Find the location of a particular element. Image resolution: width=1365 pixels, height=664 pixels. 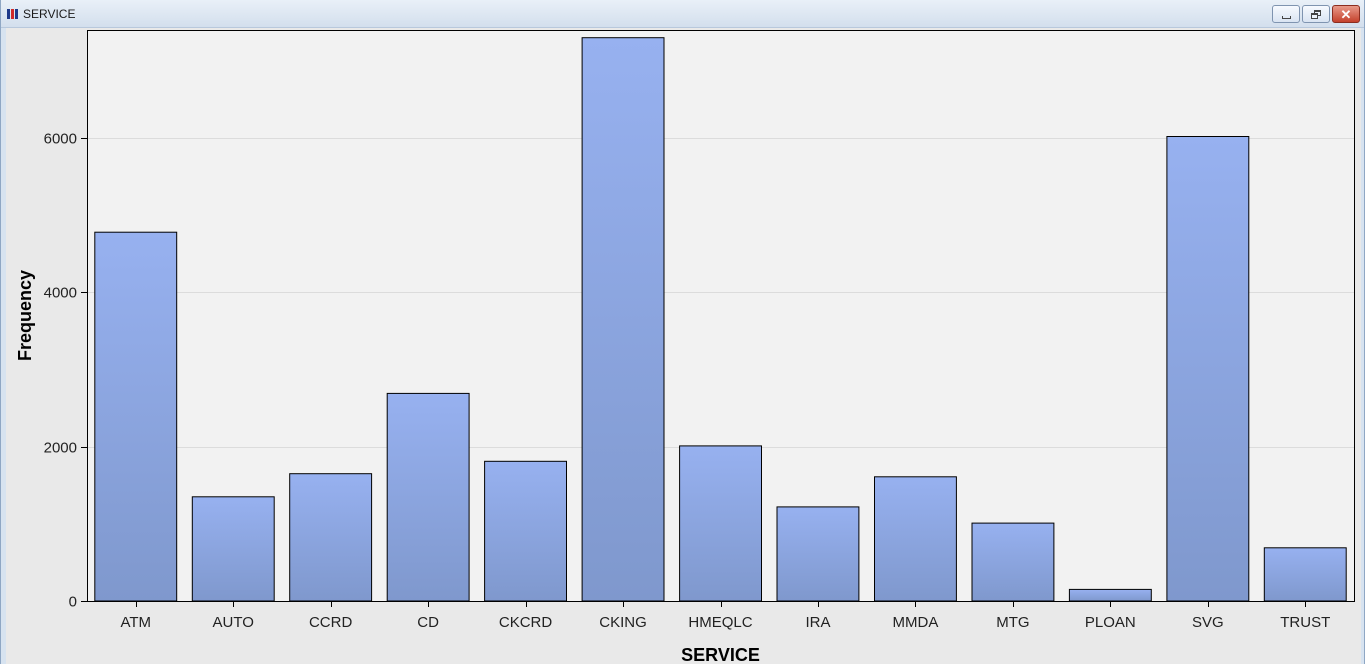

title-bar: SERVICE ✕ is located at coordinates (682, 14).